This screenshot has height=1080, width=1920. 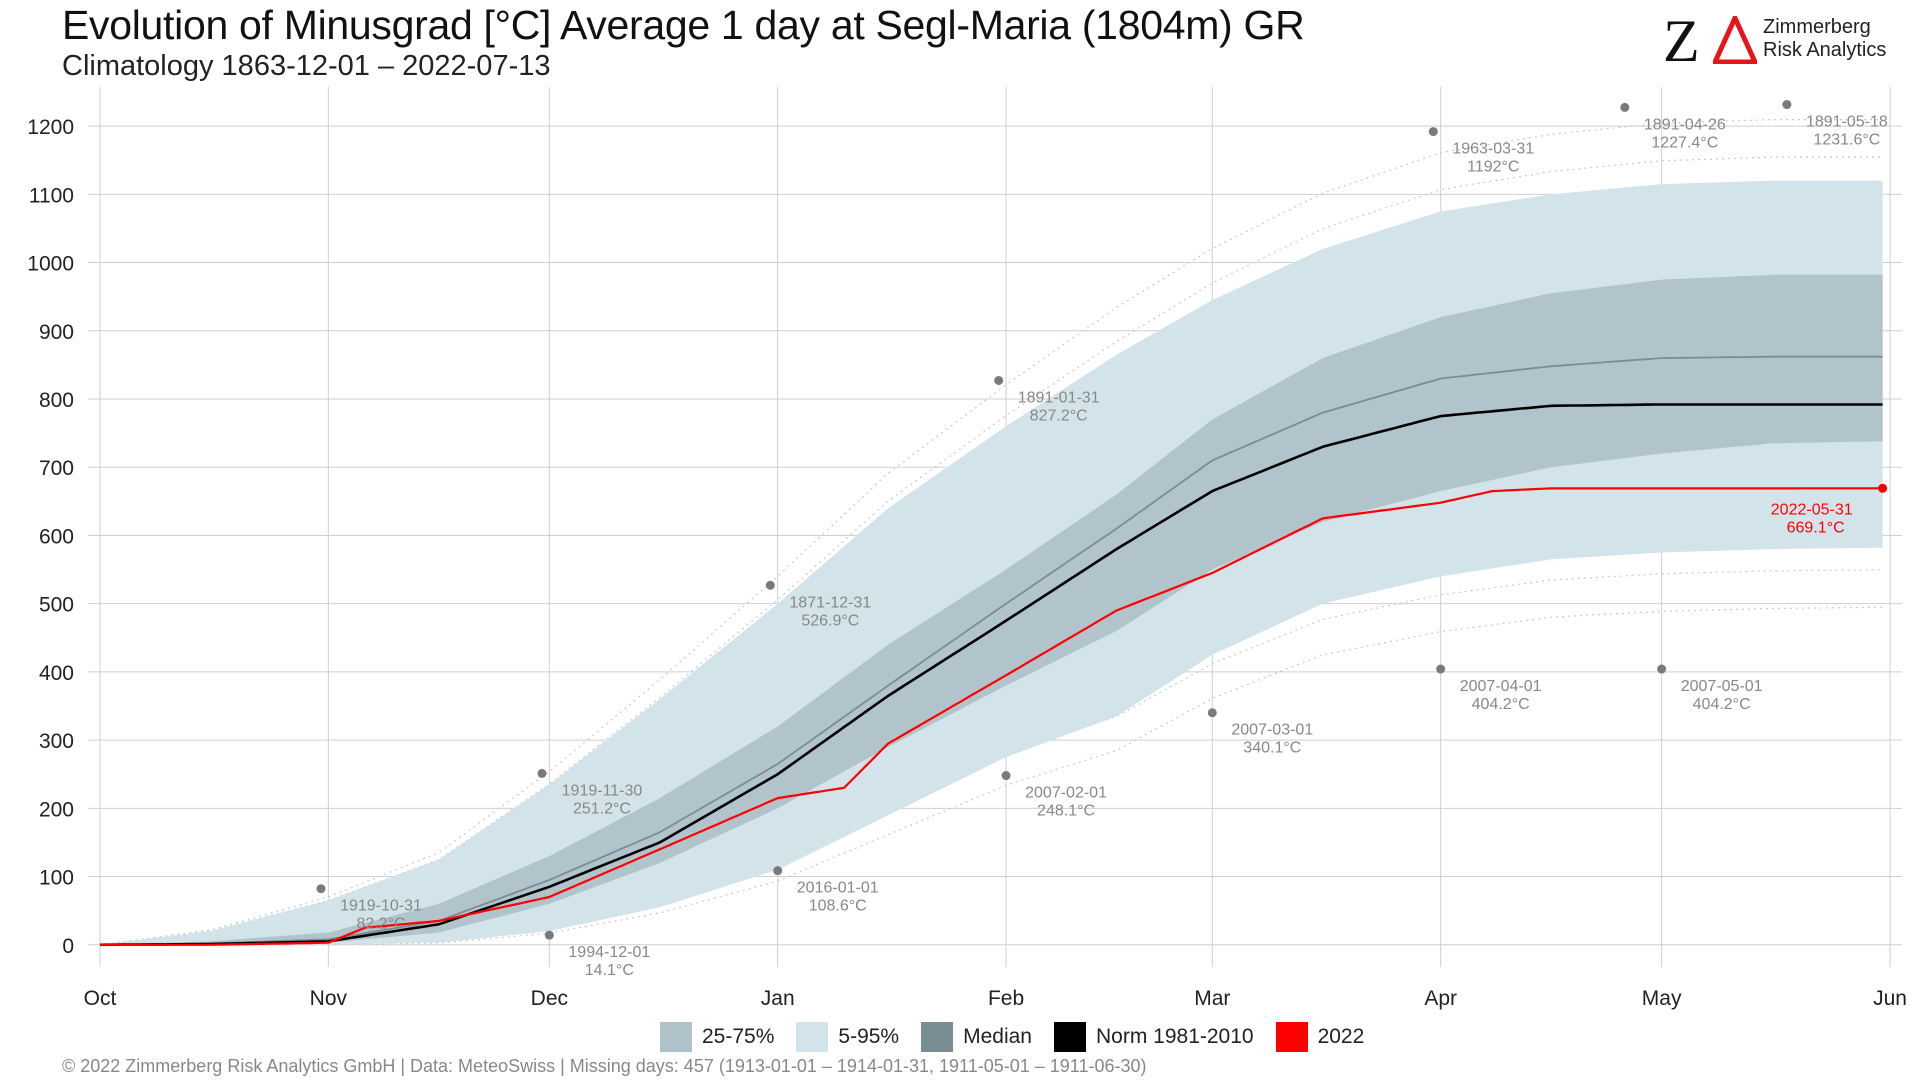 What do you see at coordinates (1816, 527) in the screenshot?
I see `current-value-label: 669.1°C` at bounding box center [1816, 527].